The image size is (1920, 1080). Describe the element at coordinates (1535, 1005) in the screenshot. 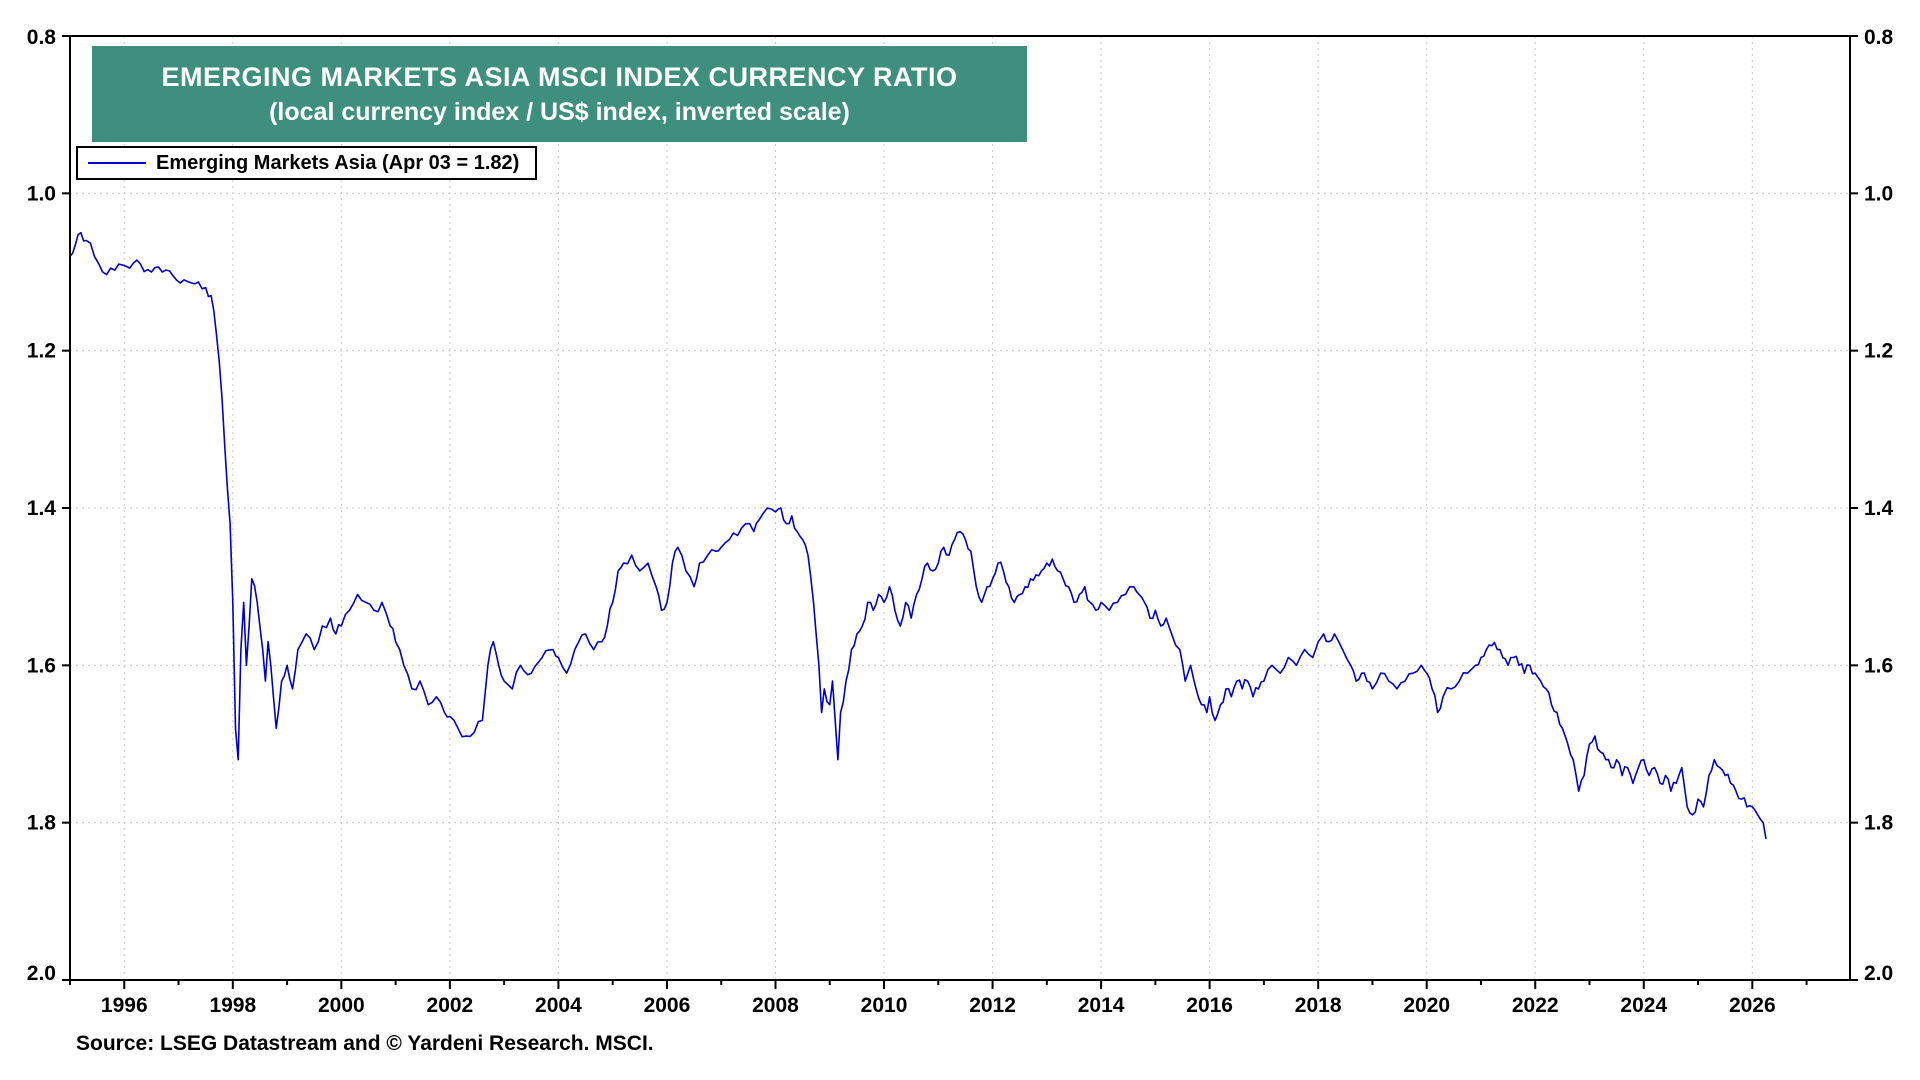

I see `x-axis-label: 2022` at that location.